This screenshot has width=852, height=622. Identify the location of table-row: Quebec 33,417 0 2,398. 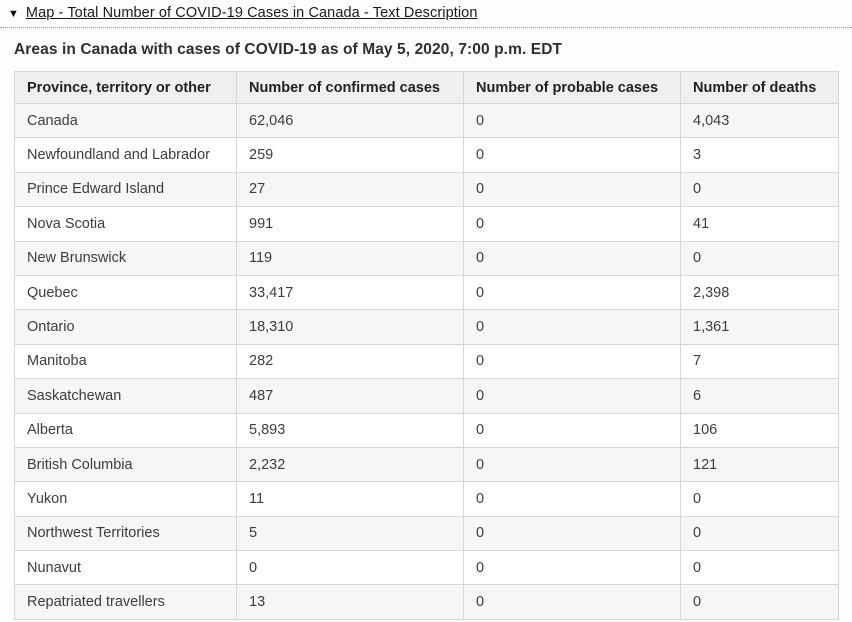
(426, 292).